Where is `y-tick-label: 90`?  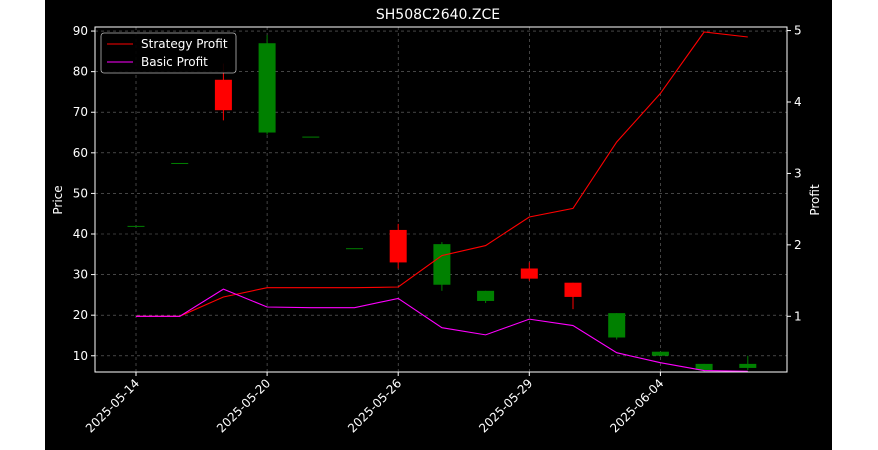 y-tick-label: 90 is located at coordinates (80, 31).